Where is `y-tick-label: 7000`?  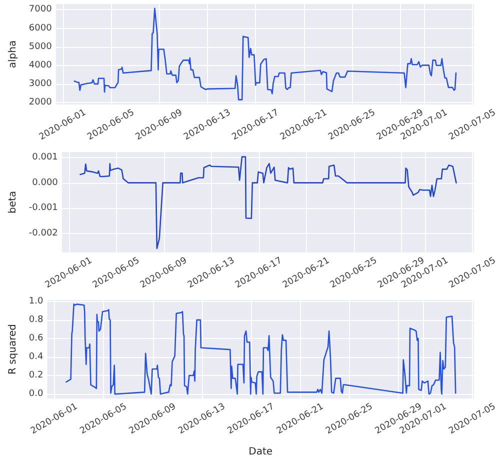 y-tick-label: 7000 is located at coordinates (40, 9).